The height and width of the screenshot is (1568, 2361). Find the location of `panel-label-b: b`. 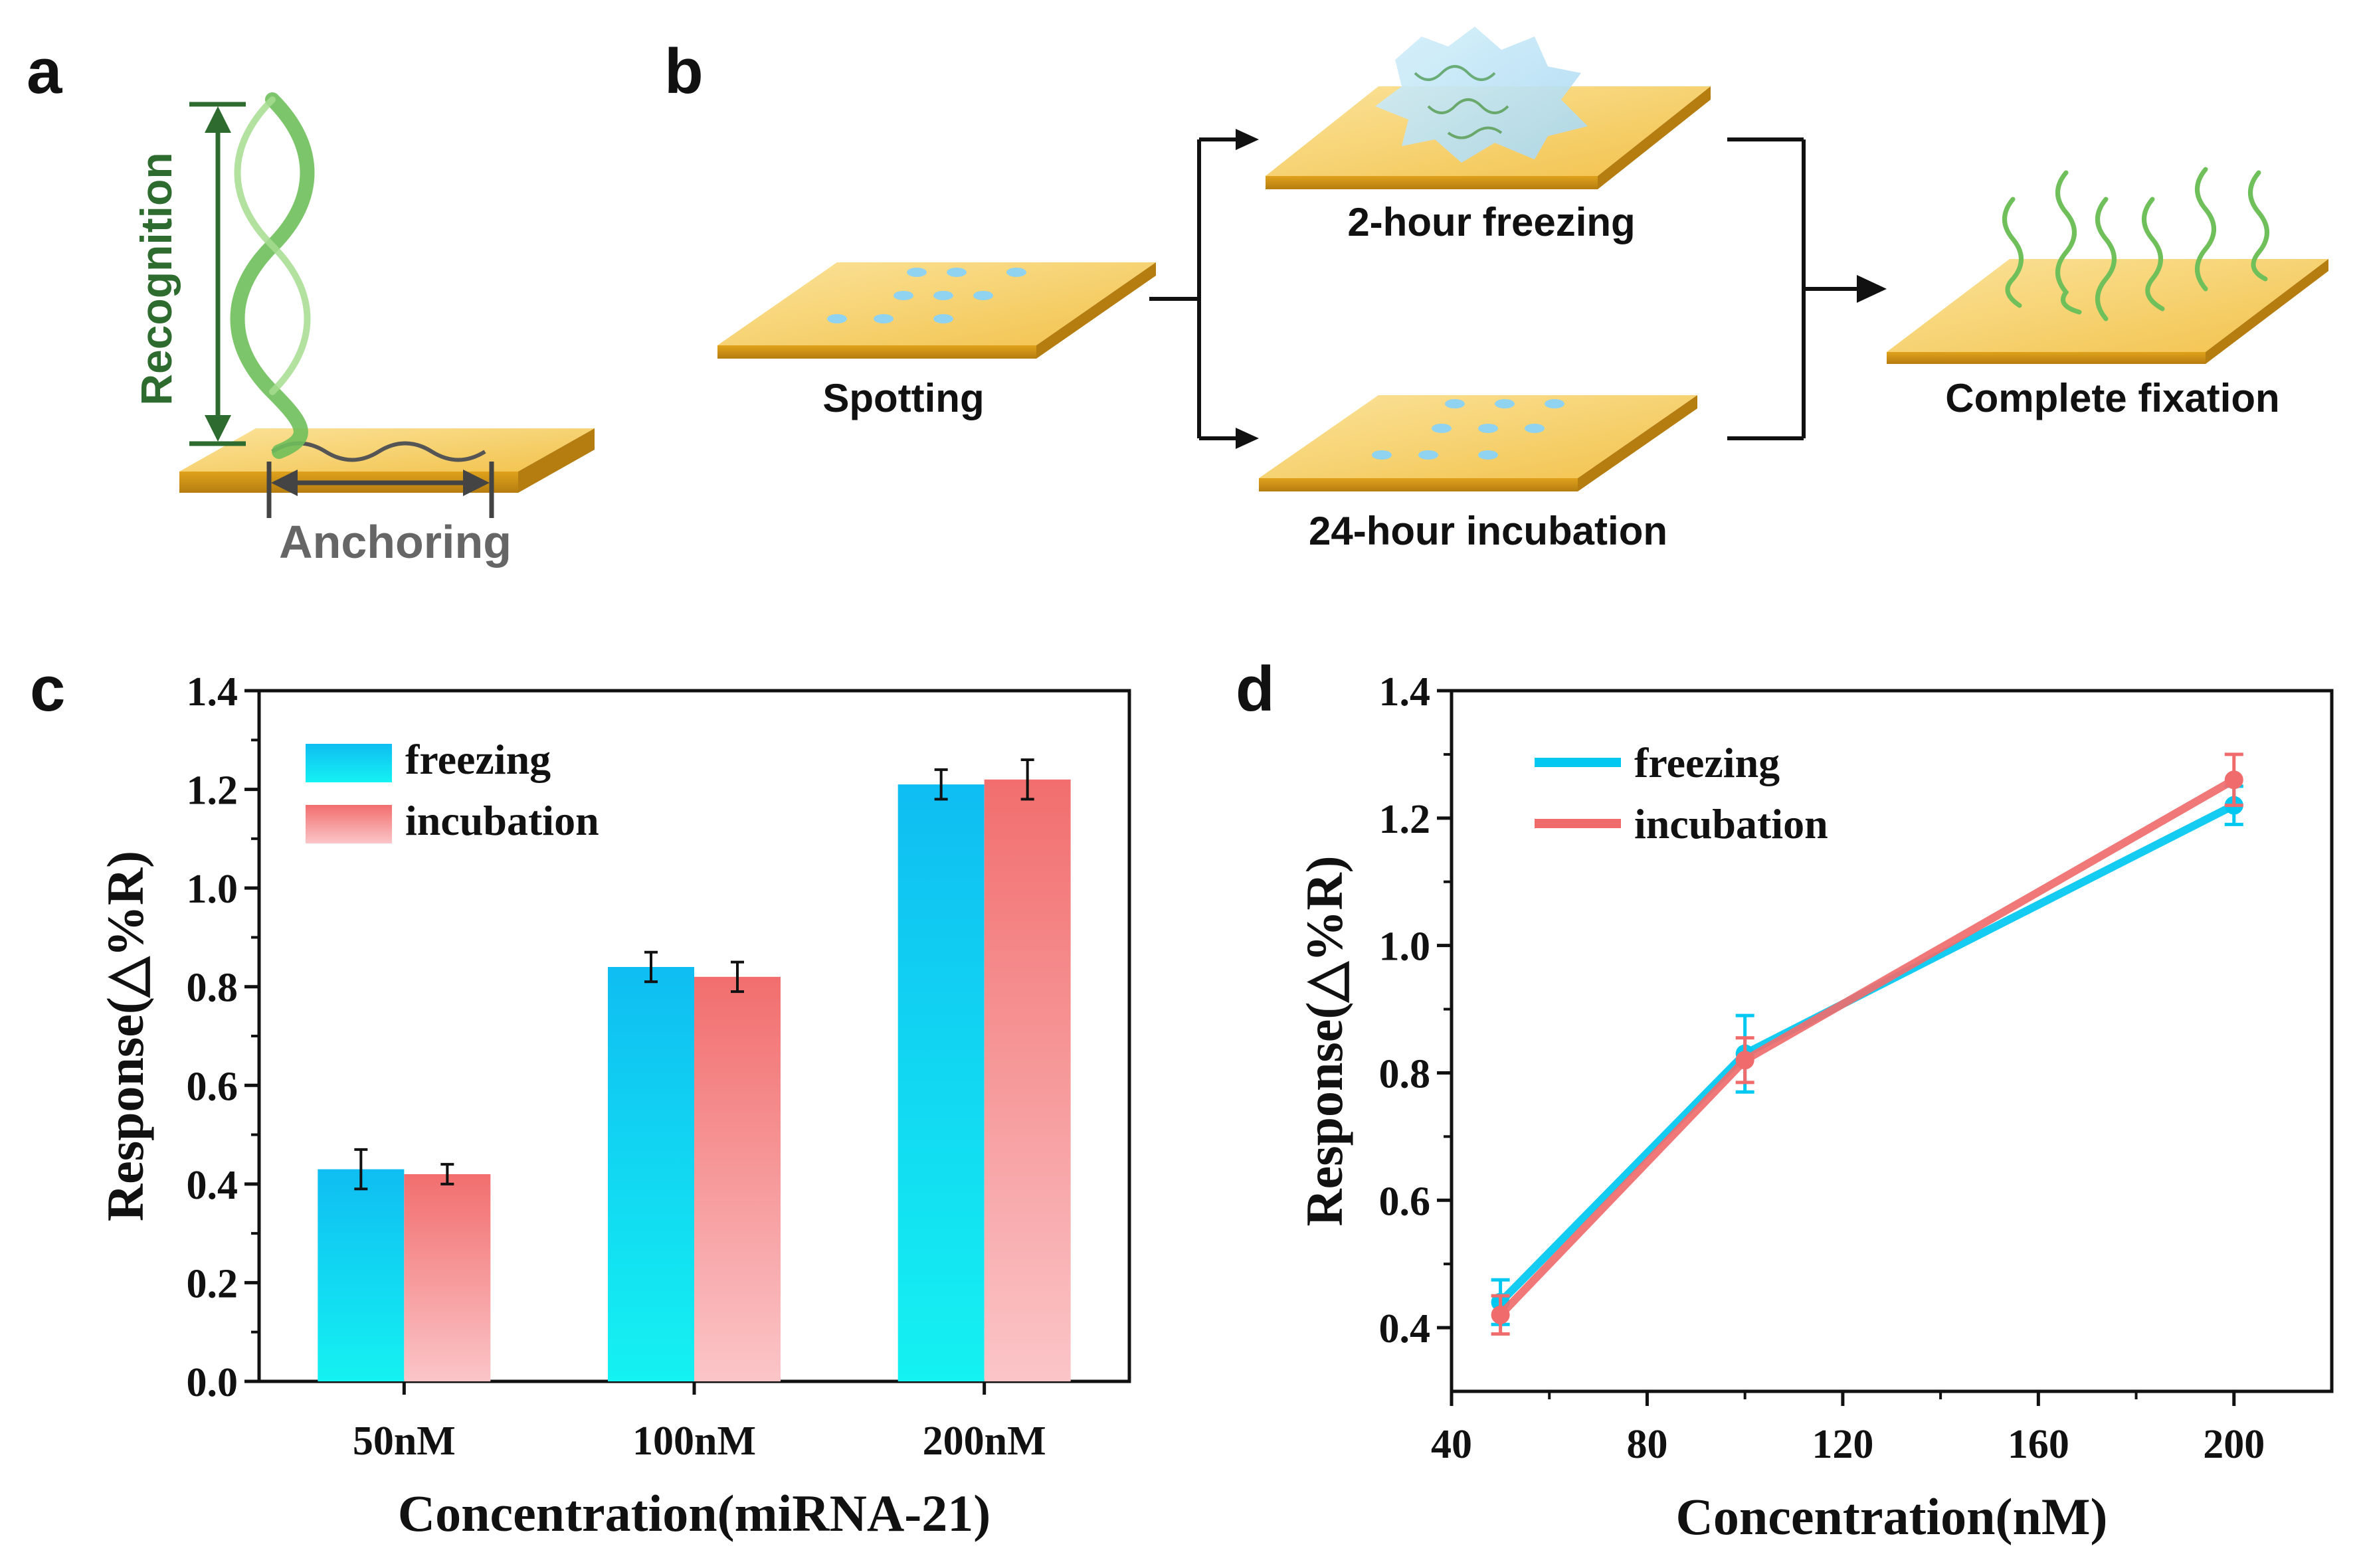

panel-label-b: b is located at coordinates (684, 71).